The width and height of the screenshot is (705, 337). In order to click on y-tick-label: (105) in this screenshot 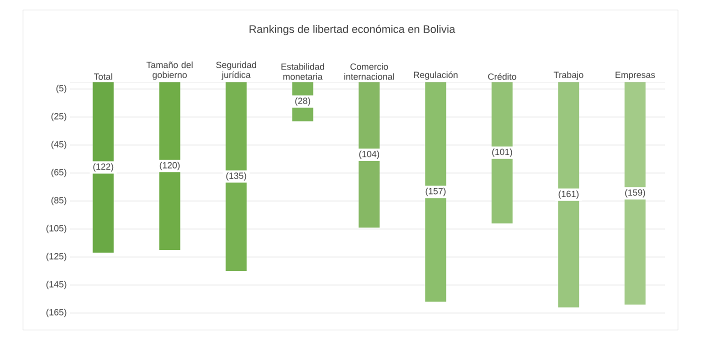, I will do `click(56, 229)`.